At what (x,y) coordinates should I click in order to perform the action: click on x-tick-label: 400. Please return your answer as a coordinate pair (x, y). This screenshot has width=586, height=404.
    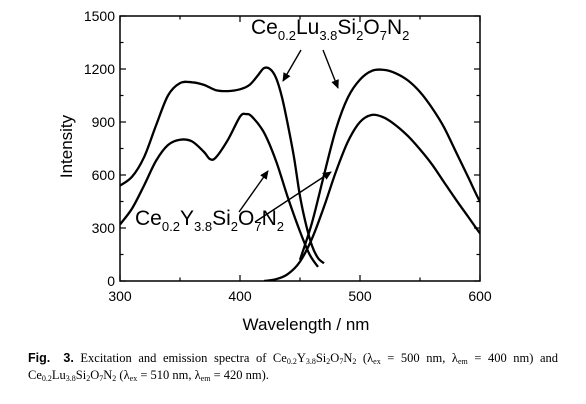
    Looking at the image, I should click on (240, 296).